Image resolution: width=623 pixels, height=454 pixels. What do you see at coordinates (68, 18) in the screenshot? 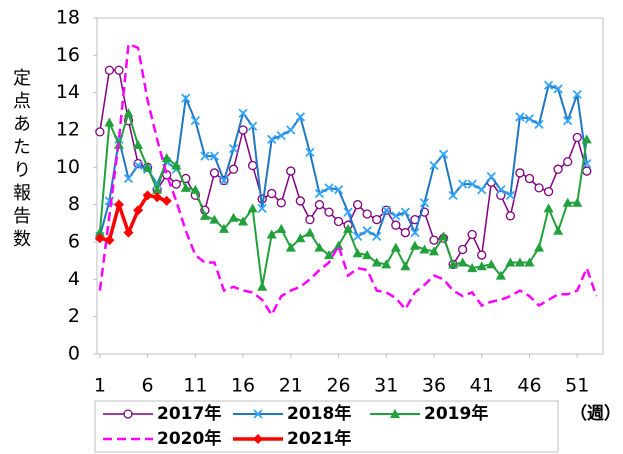
I see `y-tick-label: 18` at bounding box center [68, 18].